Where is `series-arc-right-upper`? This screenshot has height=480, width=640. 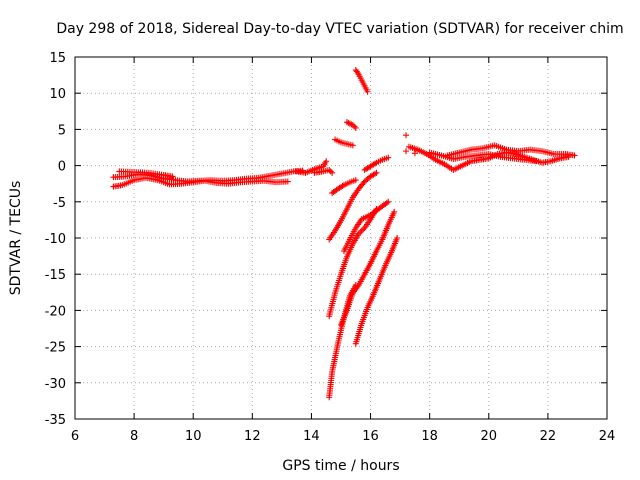
series-arc-right-upper is located at coordinates (511, 150).